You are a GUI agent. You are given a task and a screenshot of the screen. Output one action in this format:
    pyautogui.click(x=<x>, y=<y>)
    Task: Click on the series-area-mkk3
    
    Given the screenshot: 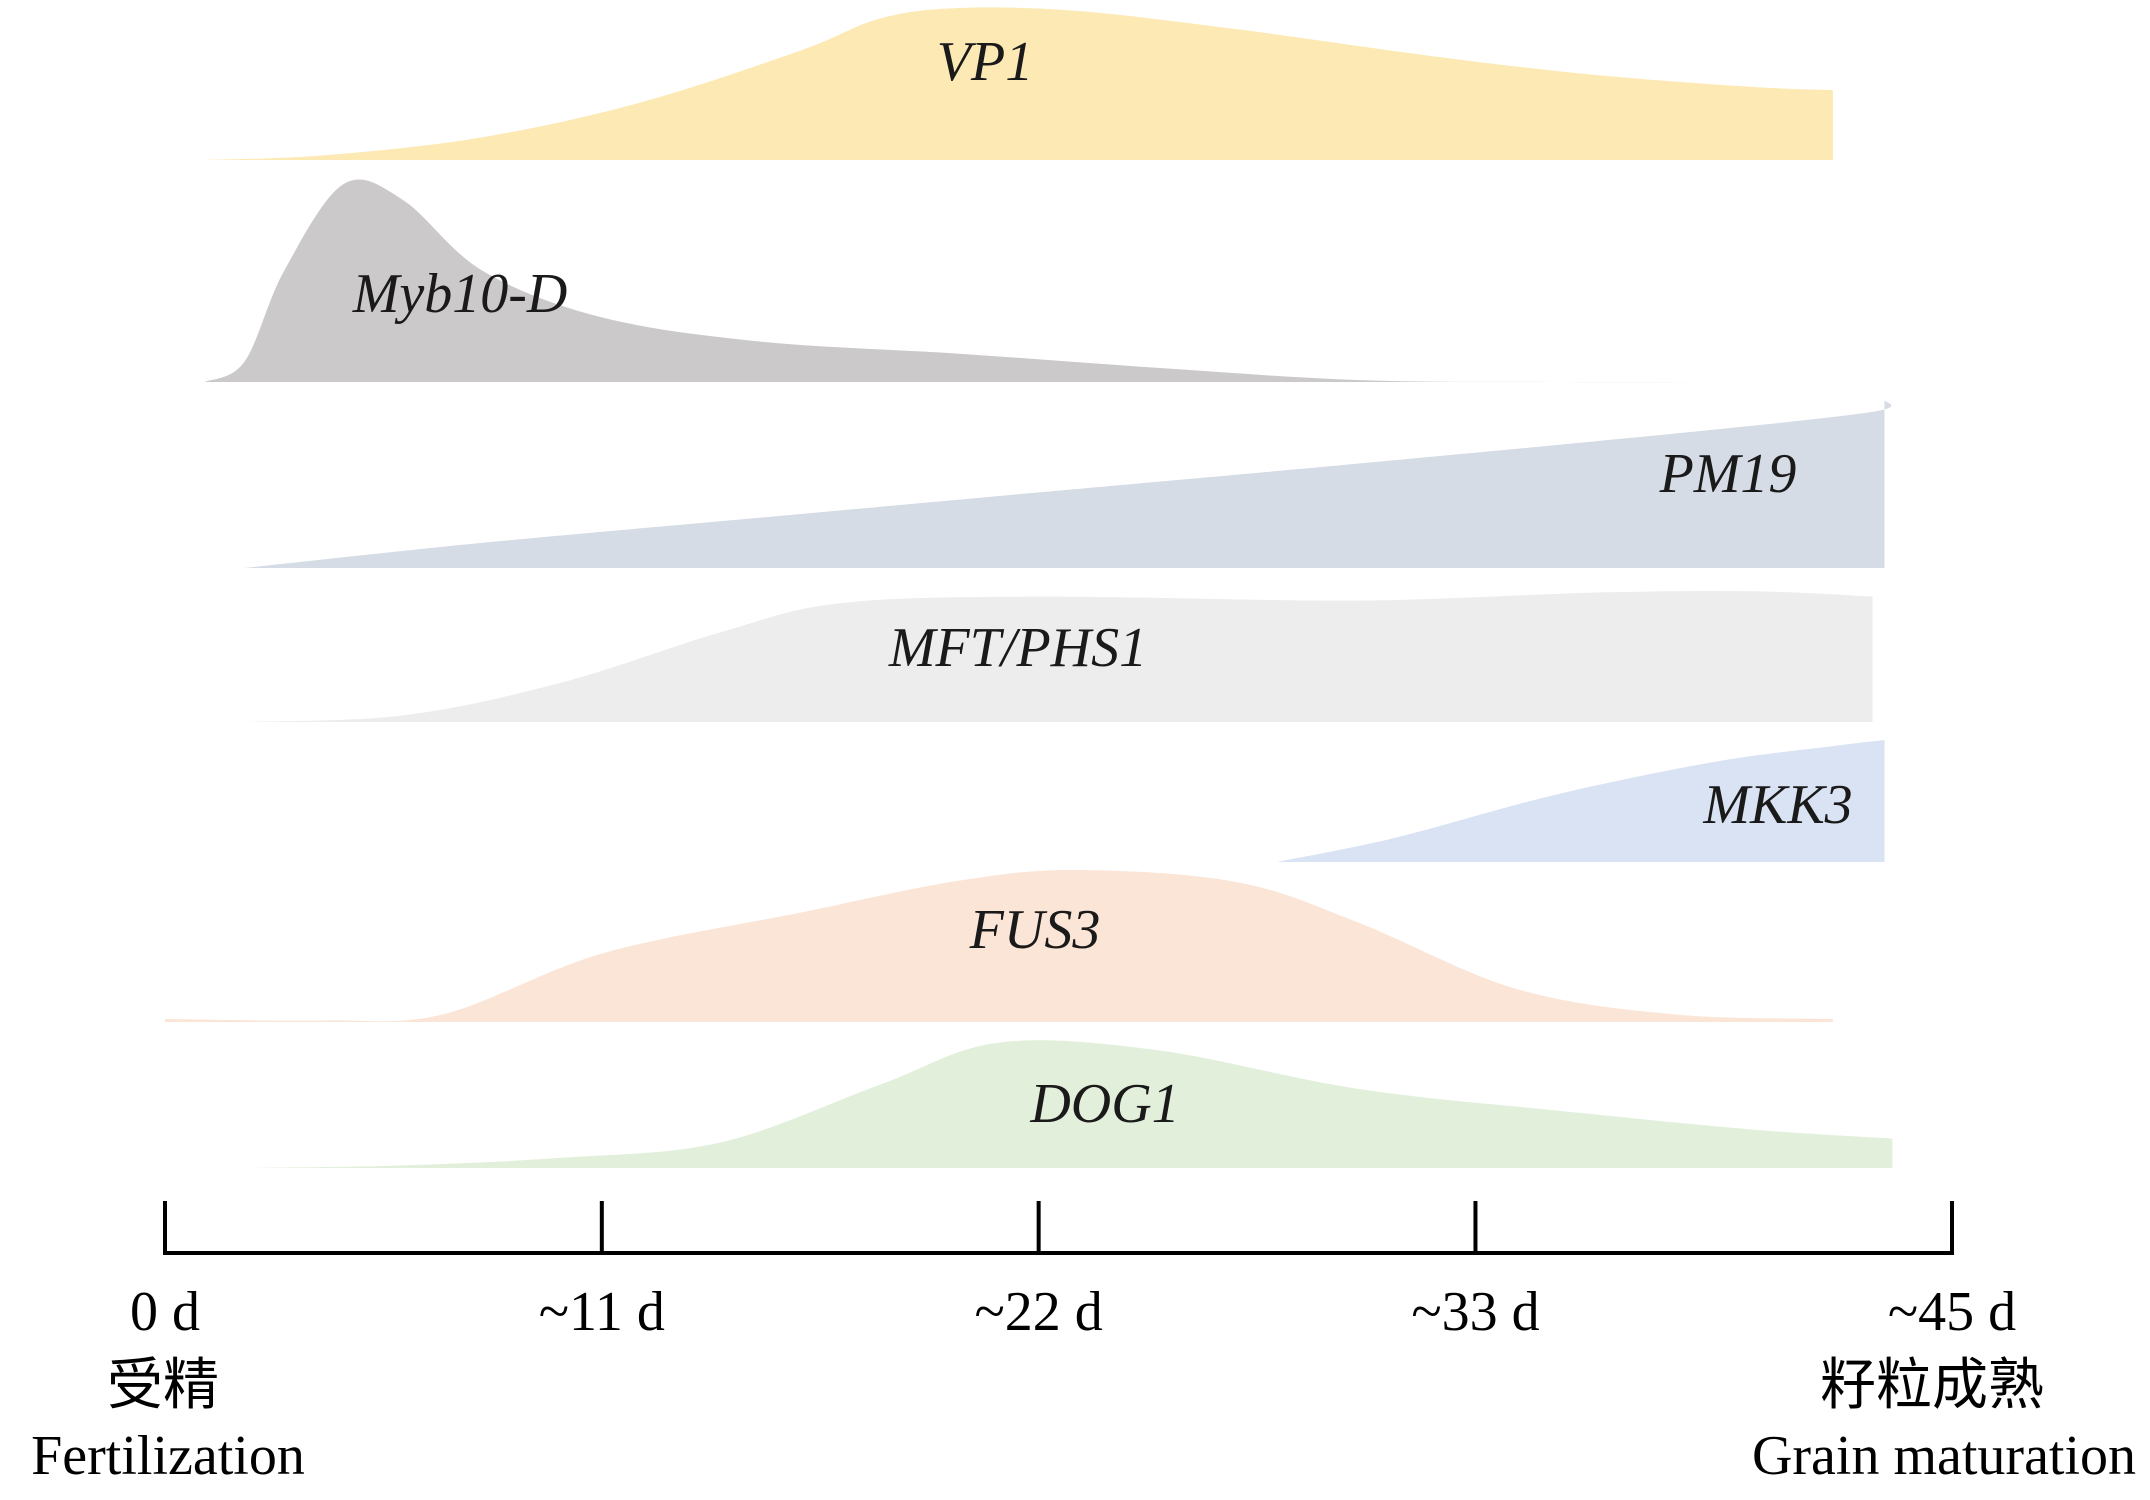 What is the action you would take?
    pyautogui.click(x=1580, y=801)
    